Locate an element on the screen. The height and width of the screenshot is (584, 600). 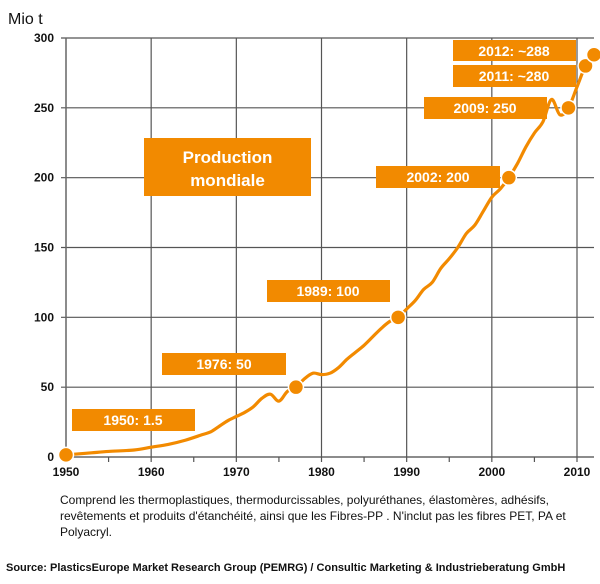
chart-title-line1: Production is located at coordinates (228, 157).